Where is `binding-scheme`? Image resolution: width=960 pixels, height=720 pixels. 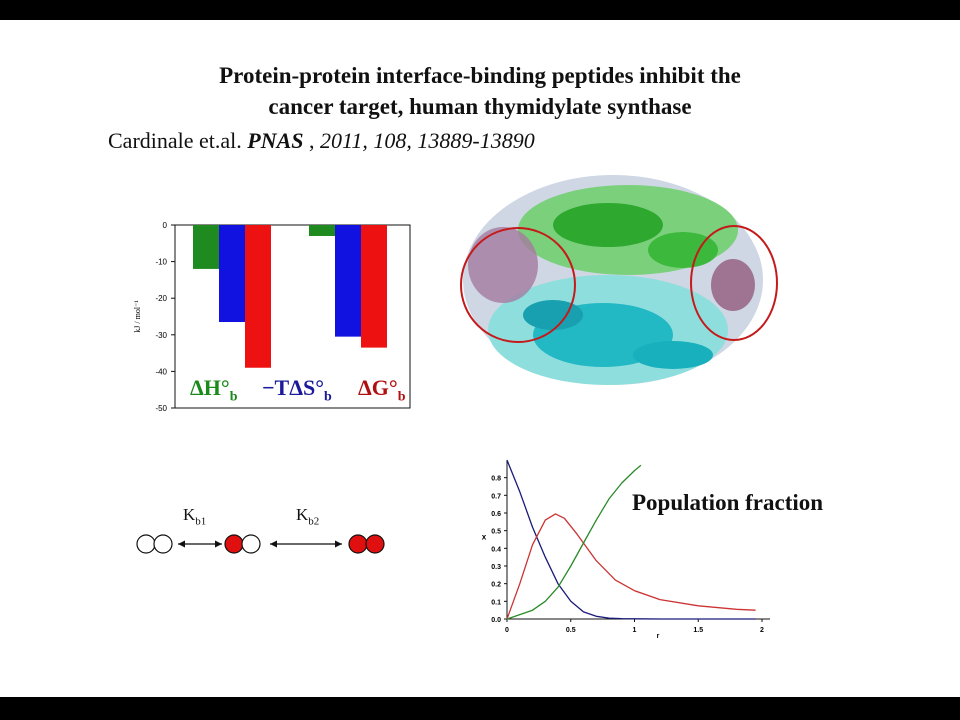
binding-scheme is located at coordinates (260, 544).